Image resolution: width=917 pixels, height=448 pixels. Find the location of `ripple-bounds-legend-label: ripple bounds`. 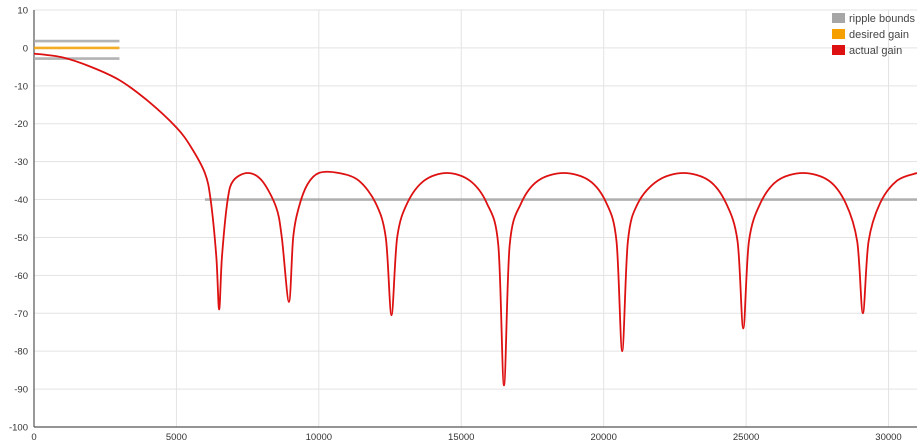

ripple-bounds-legend-label: ripple bounds is located at coordinates (882, 19).